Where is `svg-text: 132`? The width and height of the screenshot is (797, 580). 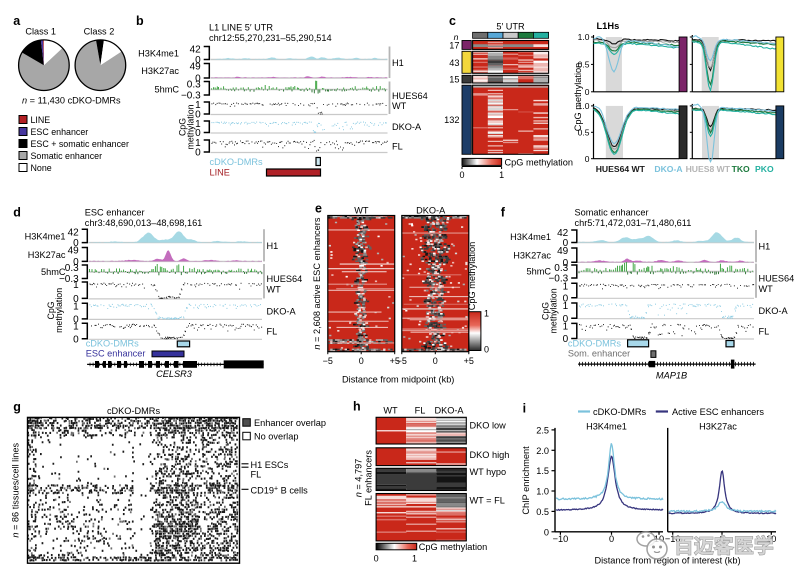 svg-text: 132 is located at coordinates (451, 120).